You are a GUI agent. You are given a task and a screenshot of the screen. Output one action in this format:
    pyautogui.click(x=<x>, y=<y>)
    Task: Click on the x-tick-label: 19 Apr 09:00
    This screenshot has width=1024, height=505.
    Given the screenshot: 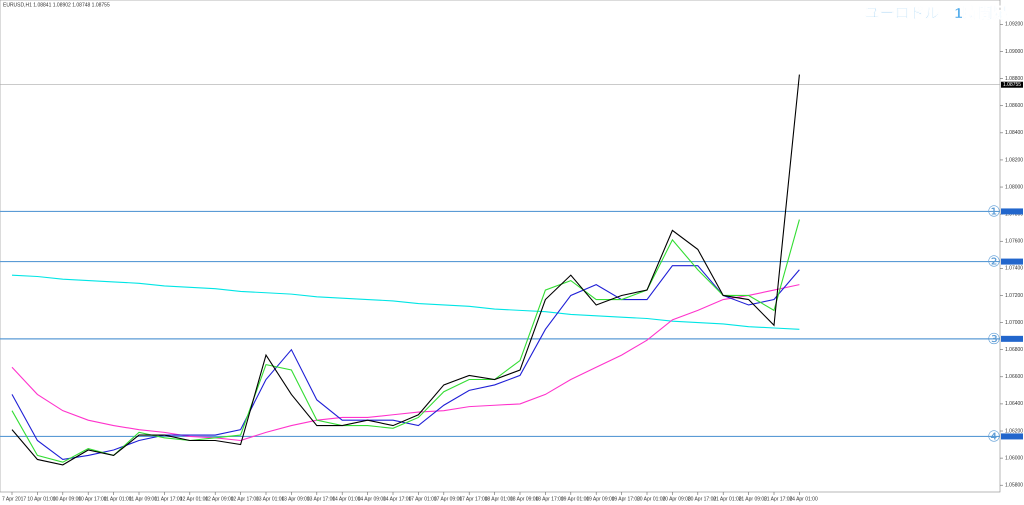 What is the action you would take?
    pyautogui.click(x=600, y=499)
    